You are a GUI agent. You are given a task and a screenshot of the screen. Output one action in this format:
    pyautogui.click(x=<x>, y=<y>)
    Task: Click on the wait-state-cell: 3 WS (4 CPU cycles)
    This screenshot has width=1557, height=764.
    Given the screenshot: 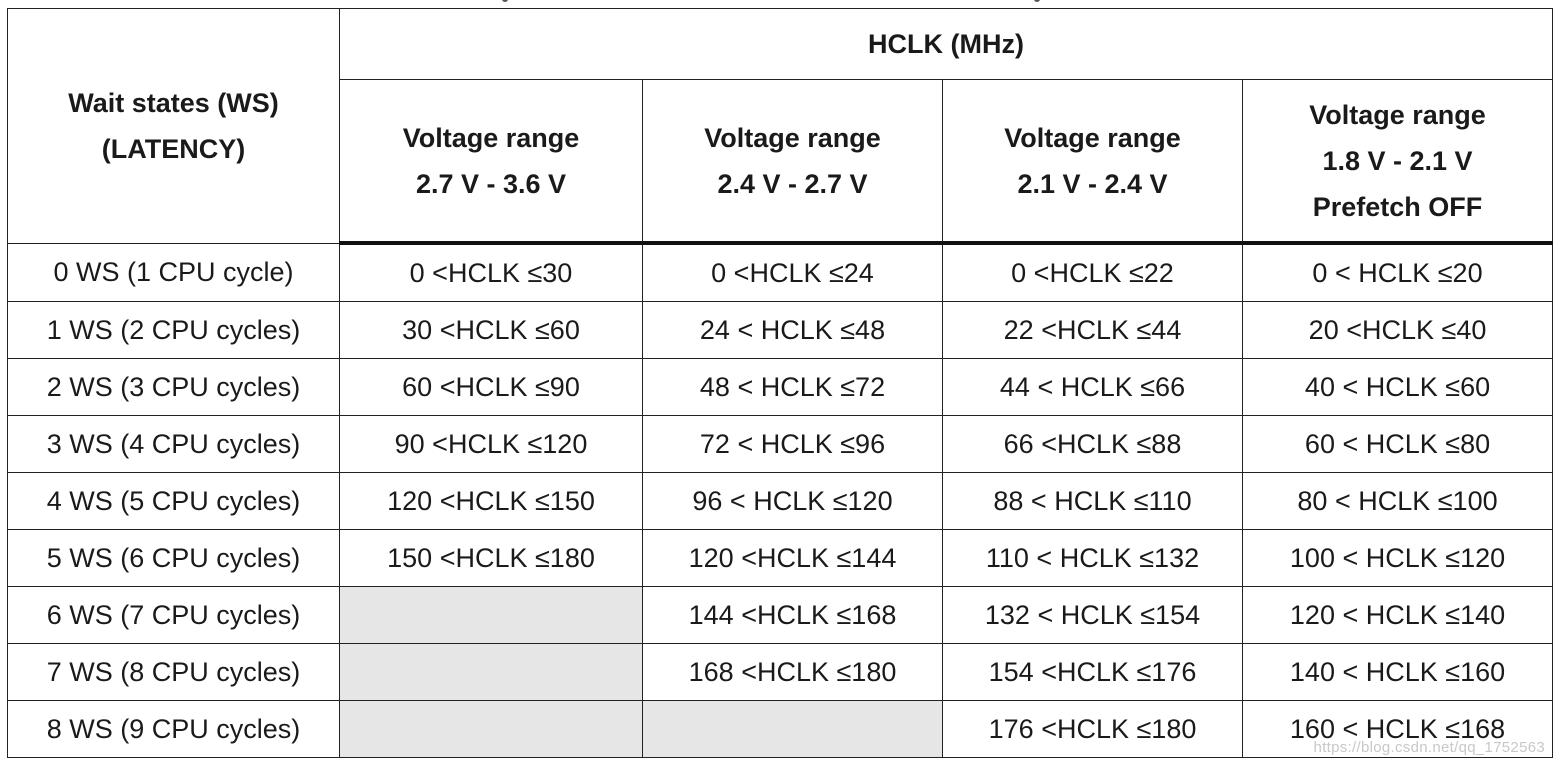 What is the action you would take?
    pyautogui.click(x=173, y=444)
    